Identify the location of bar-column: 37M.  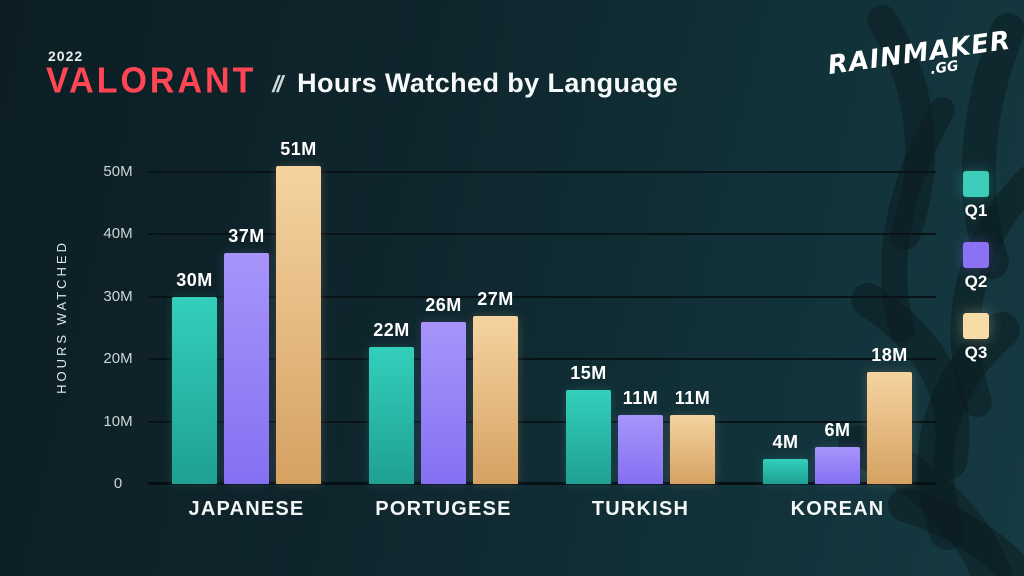
(246, 355).